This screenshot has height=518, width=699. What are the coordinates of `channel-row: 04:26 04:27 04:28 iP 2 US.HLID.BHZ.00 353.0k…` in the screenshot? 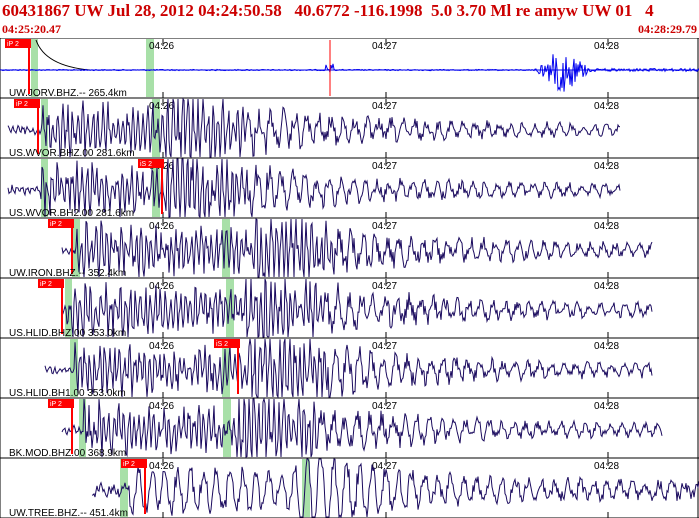 It's located at (331, 308).